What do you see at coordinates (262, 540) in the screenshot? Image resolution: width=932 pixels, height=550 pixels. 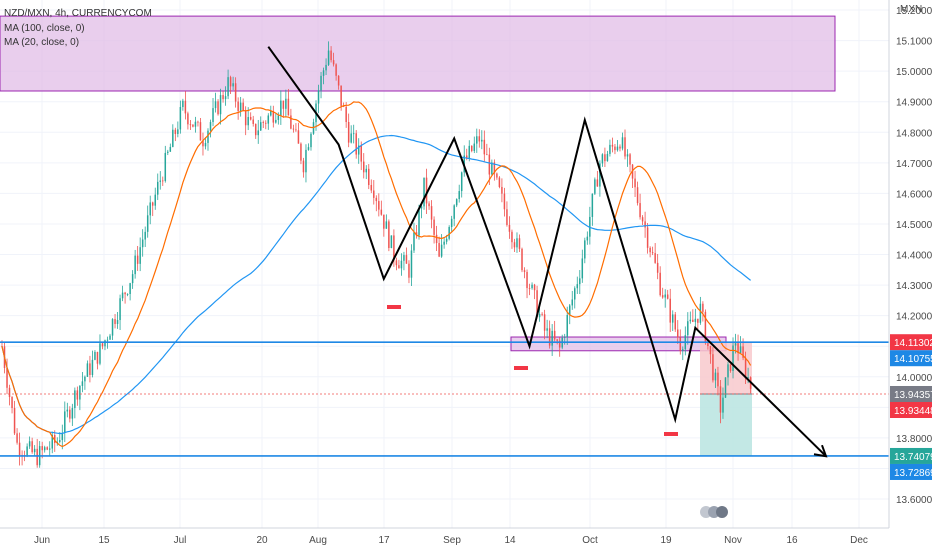 I see `time-tick-label: 20` at bounding box center [262, 540].